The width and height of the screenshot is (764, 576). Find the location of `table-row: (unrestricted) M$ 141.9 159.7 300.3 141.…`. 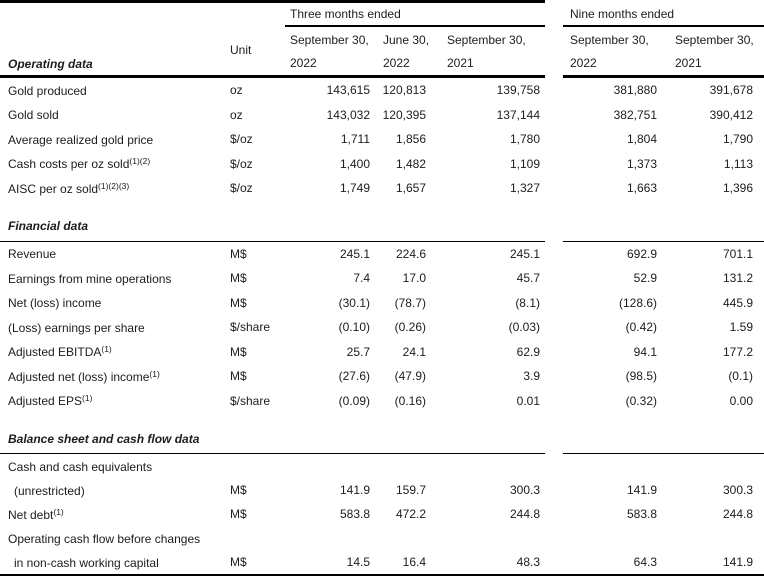

table-row: (unrestricted) M$ 141.9 159.7 300.3 141.… is located at coordinates (382, 490).